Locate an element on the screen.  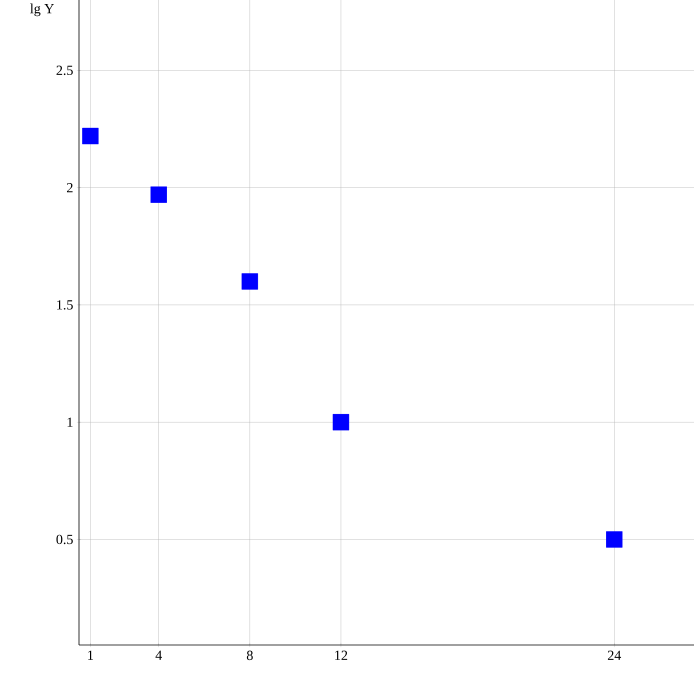
x-tick-label: 1 is located at coordinates (91, 655).